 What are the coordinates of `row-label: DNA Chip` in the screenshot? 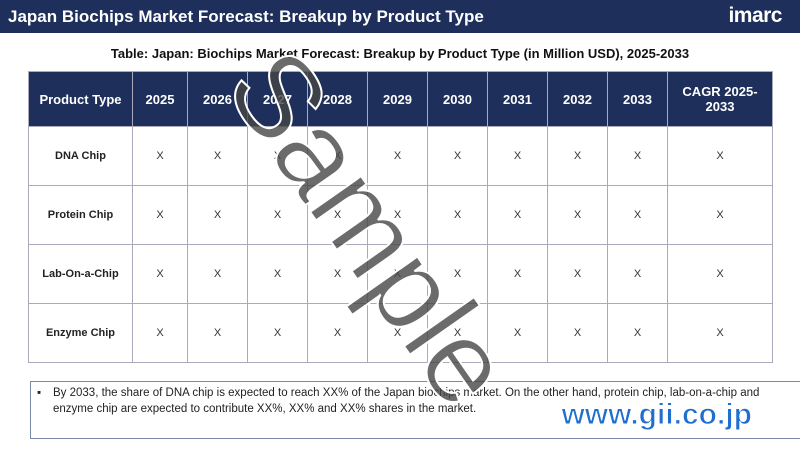 It's located at (80, 156).